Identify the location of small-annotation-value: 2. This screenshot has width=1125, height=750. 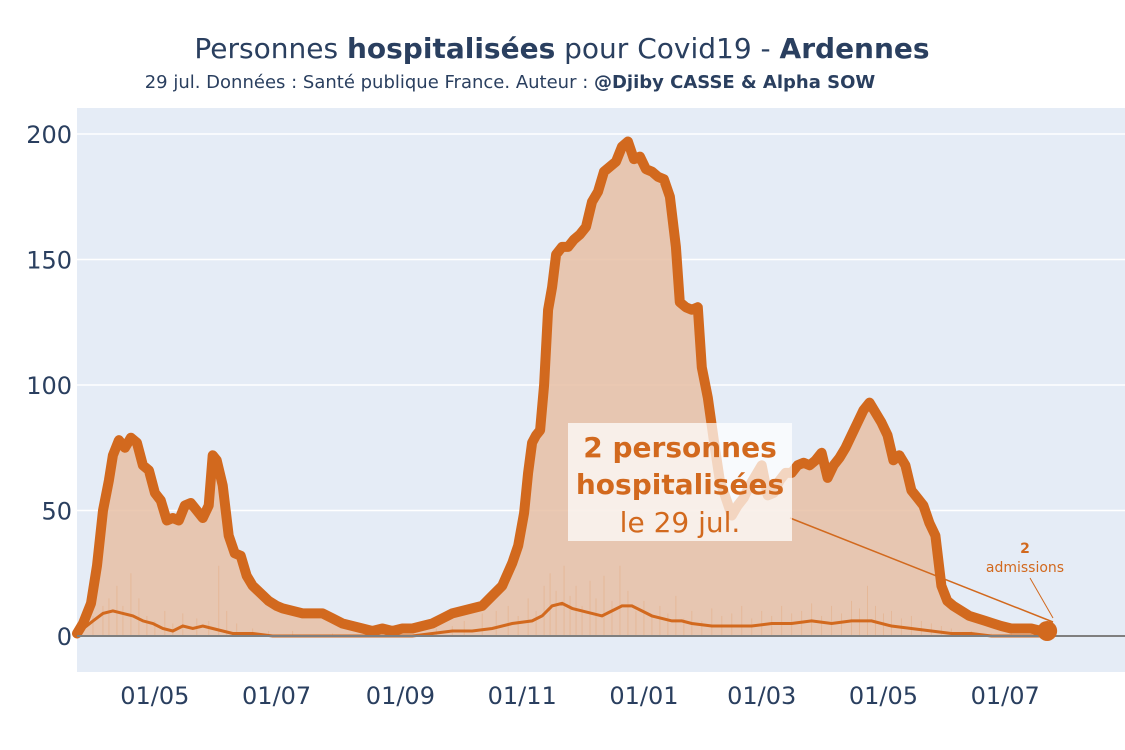
(1025, 549).